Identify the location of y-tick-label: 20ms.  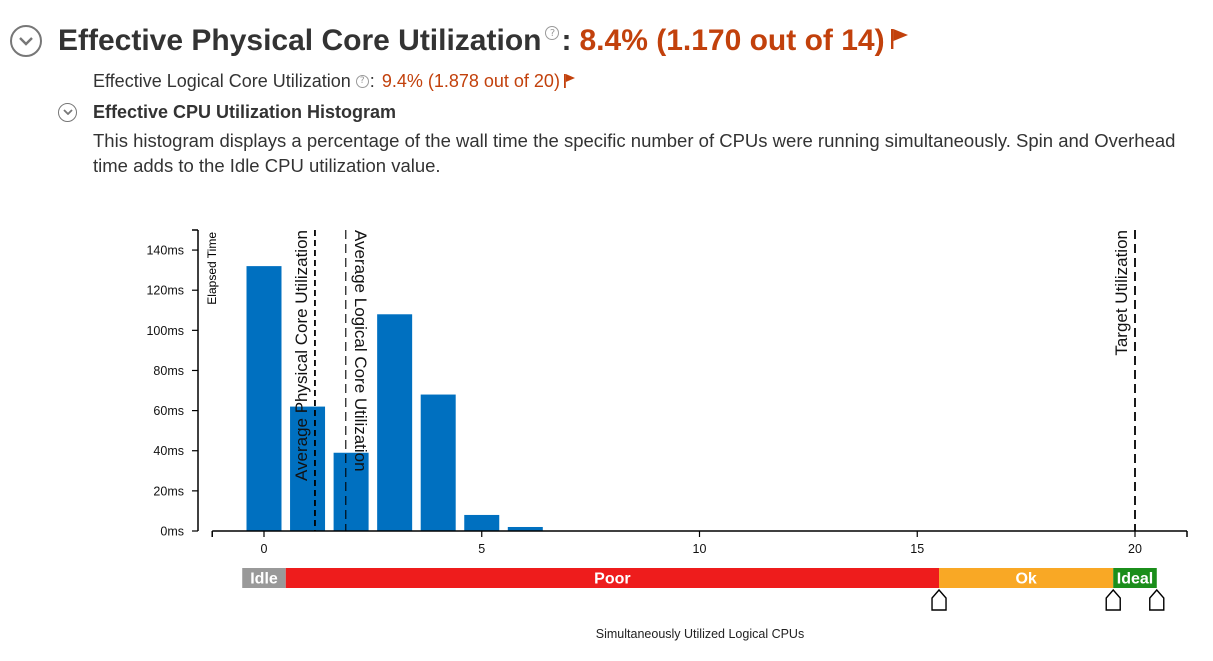
(168, 491).